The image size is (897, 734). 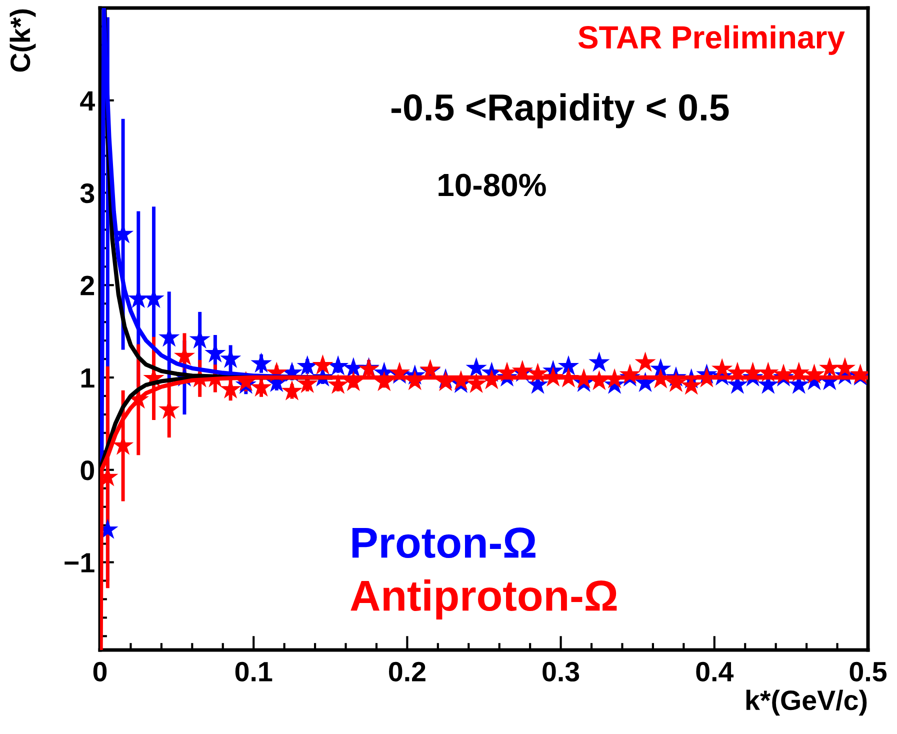 What do you see at coordinates (87, 100) in the screenshot?
I see `y-tick-label: 4` at bounding box center [87, 100].